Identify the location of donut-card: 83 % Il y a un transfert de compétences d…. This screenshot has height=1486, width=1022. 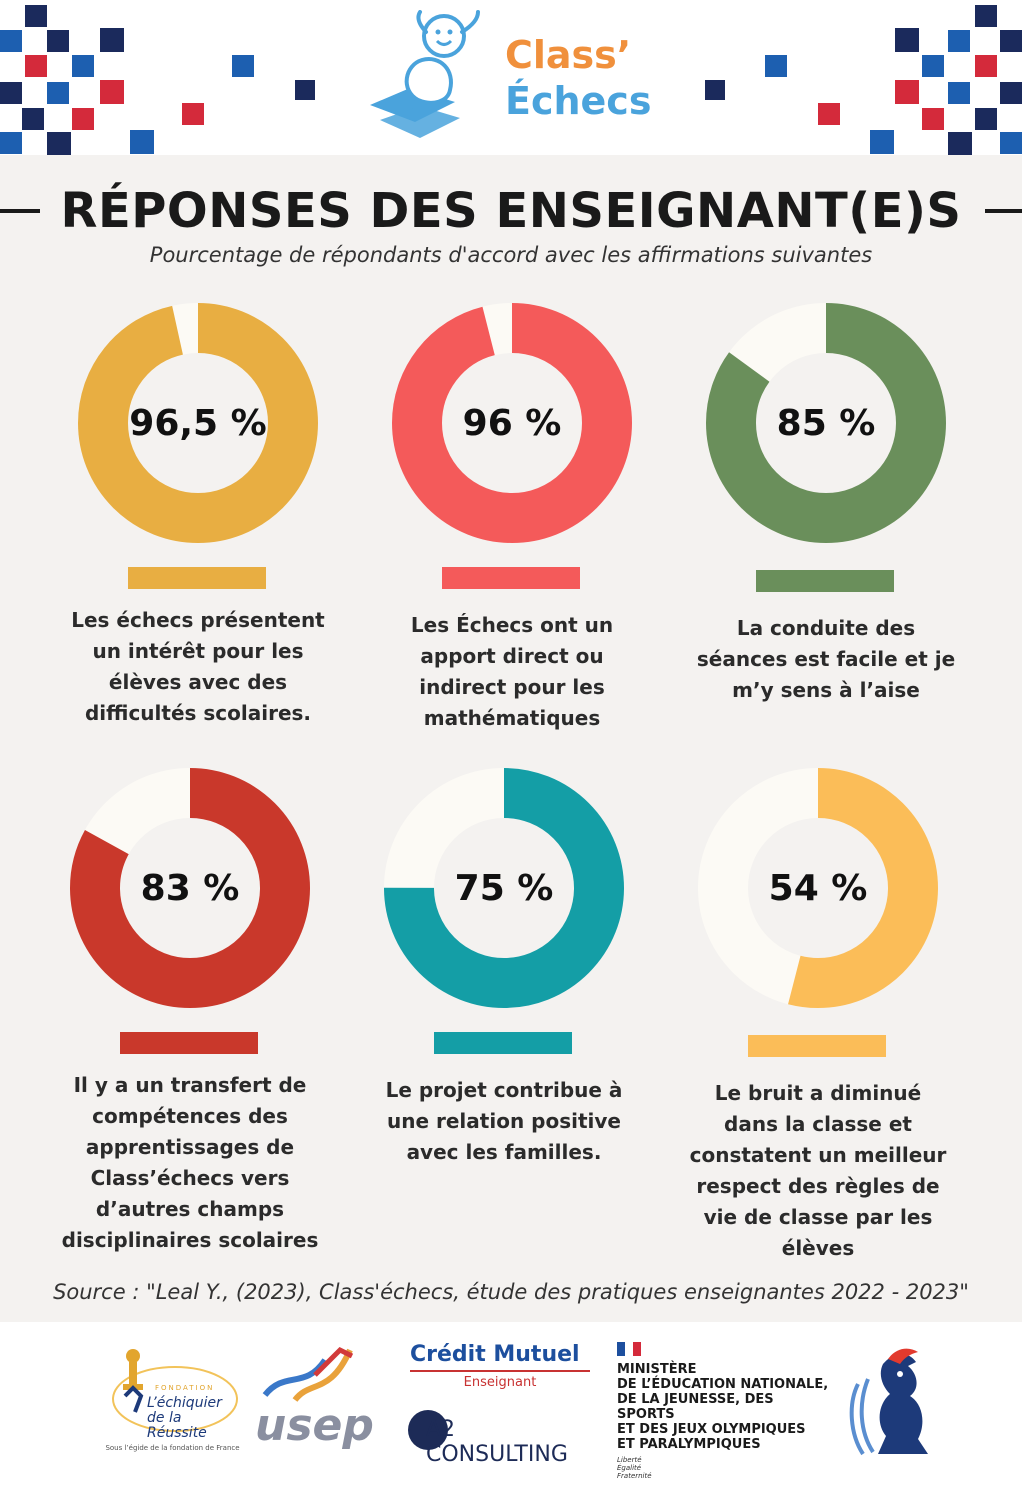
(190, 1010).